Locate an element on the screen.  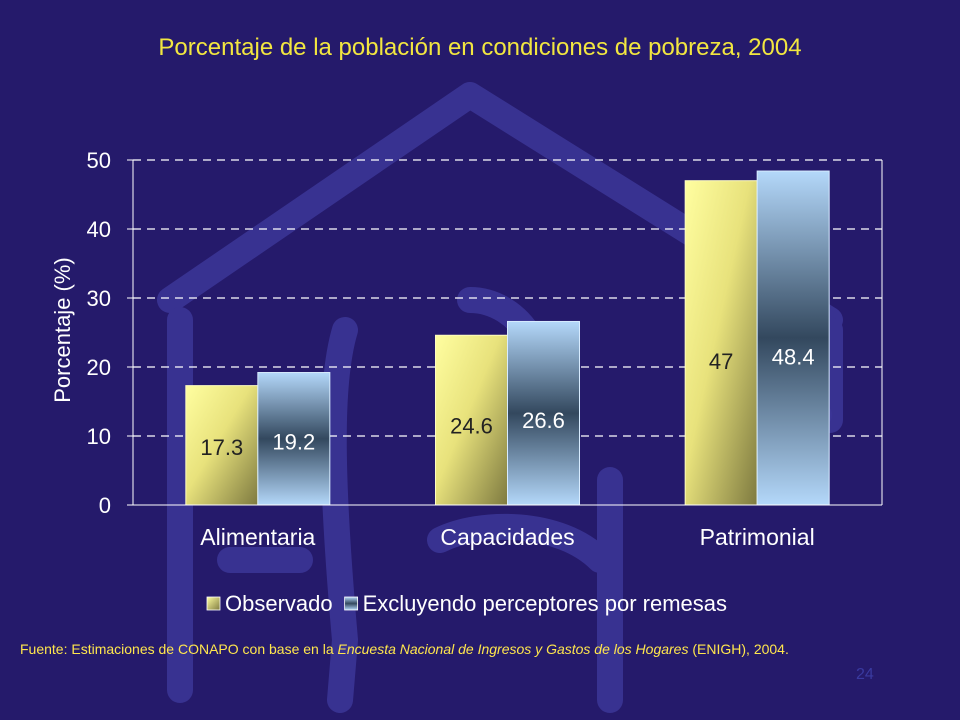
y-tick-label: 50 is located at coordinates (99, 160).